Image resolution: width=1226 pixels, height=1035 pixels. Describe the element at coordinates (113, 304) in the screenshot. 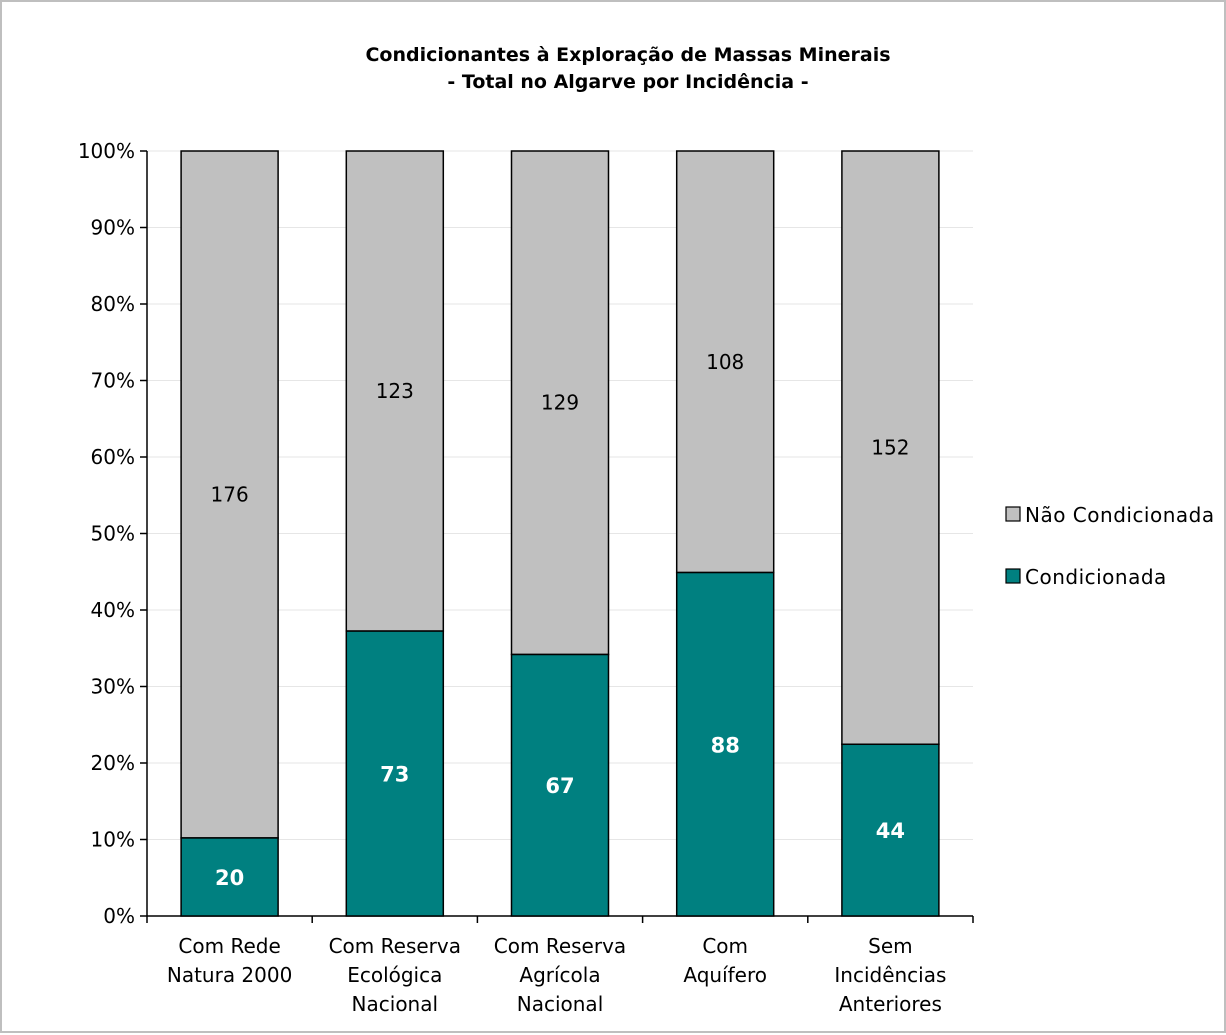

I see `y-tick-label: 80%` at that location.